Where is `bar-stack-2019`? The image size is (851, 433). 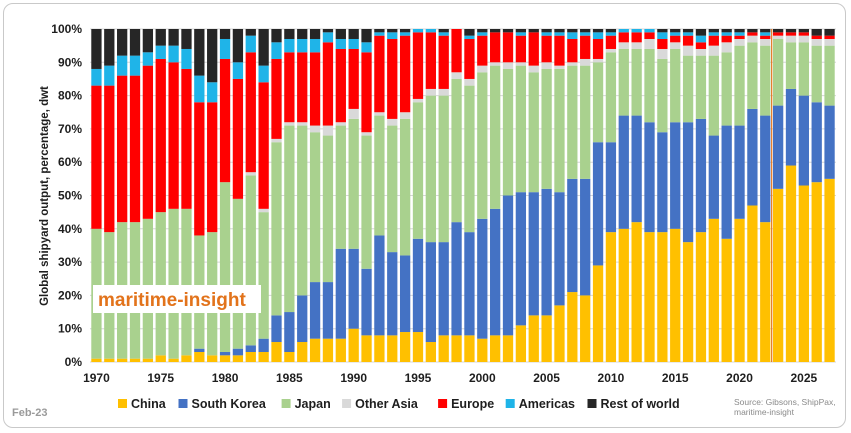
bar-stack-2019 is located at coordinates (726, 195).